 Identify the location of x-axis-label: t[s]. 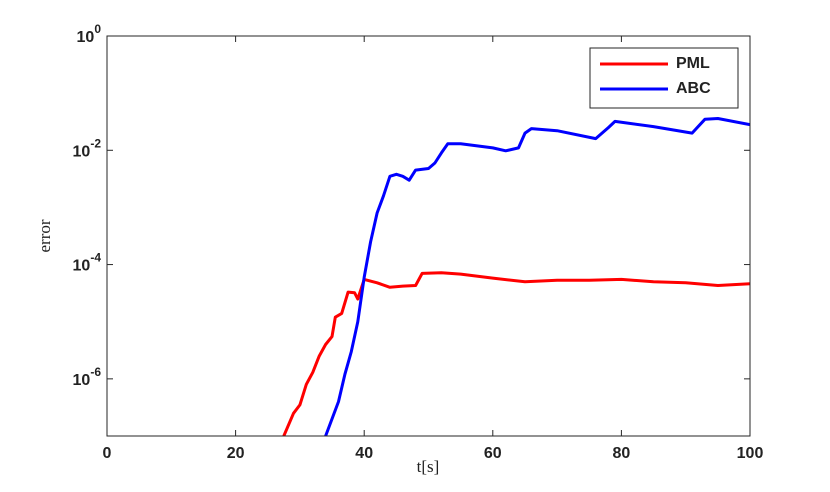
(428, 466).